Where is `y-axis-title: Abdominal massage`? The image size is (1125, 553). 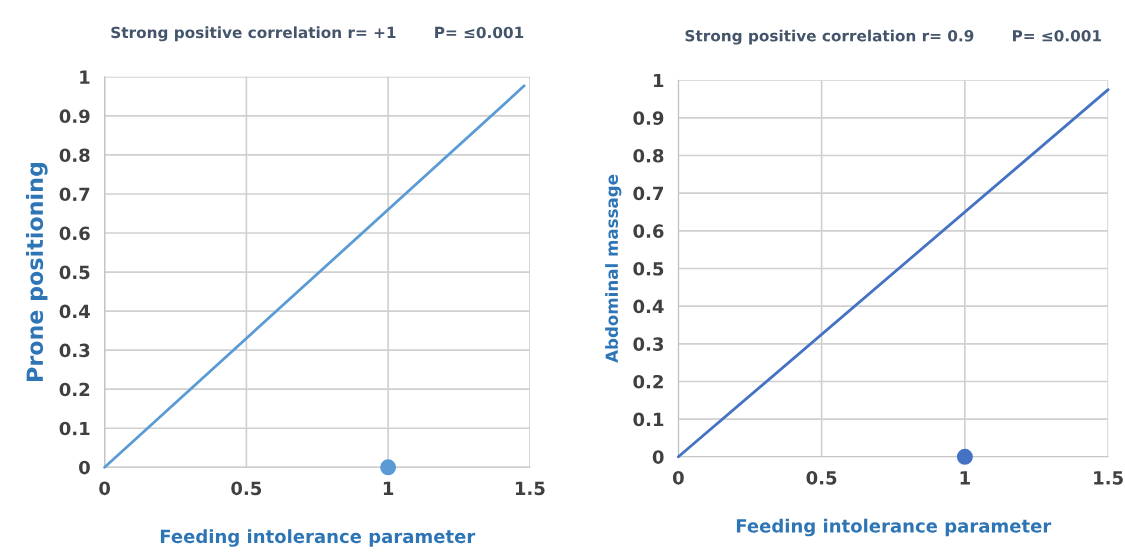
y-axis-title: Abdominal massage is located at coordinates (613, 268).